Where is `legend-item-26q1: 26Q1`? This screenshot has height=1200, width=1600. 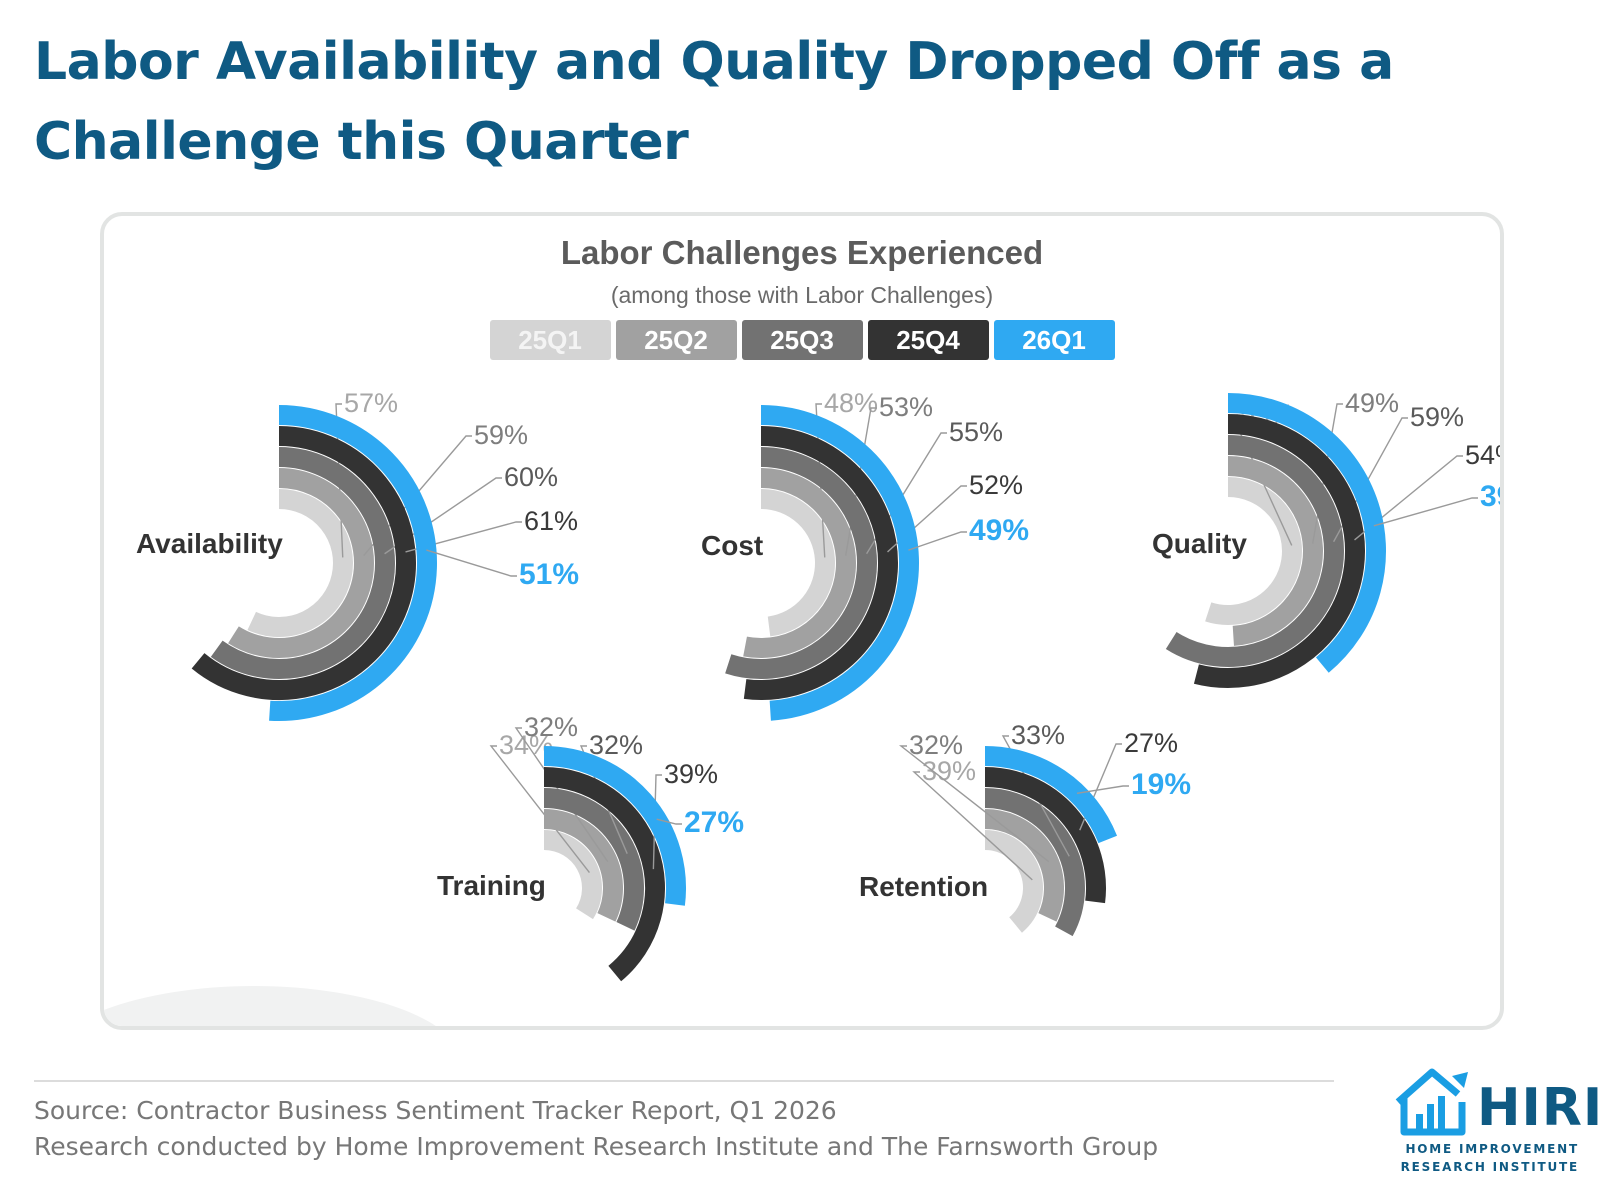 legend-item-26q1: 26Q1 is located at coordinates (1054, 340).